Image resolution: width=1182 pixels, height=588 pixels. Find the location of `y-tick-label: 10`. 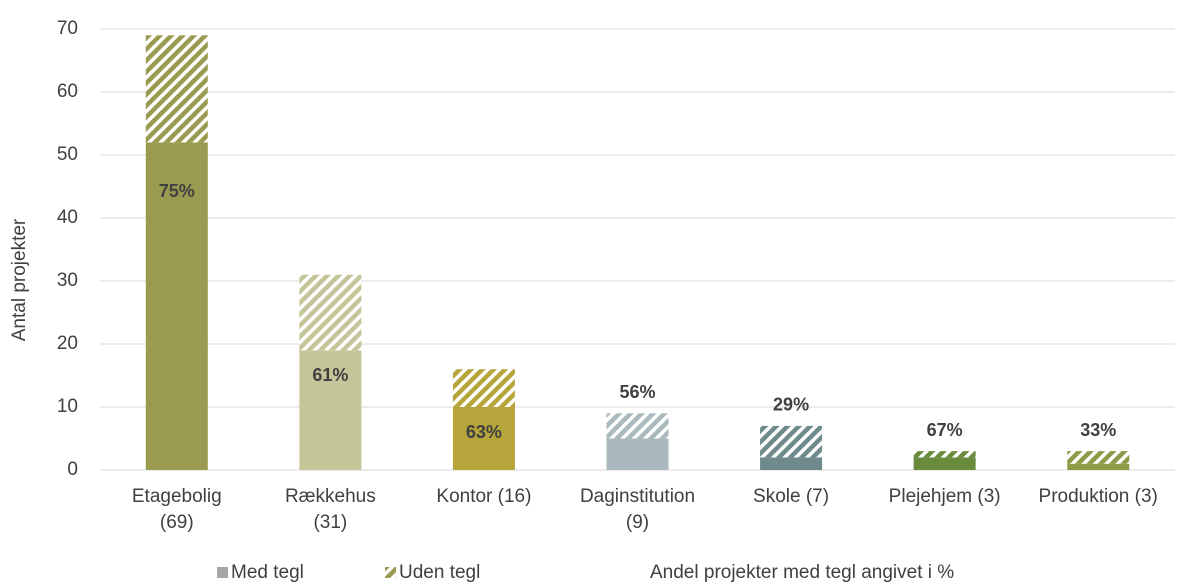

y-tick-label: 10 is located at coordinates (67, 406).